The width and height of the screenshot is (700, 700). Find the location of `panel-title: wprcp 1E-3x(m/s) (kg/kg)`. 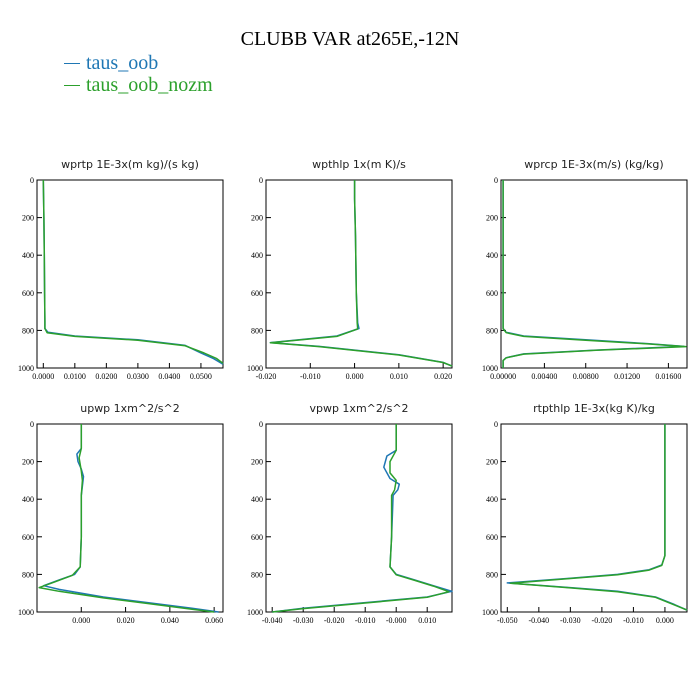

panel-title: wprcp 1E-3x(m/s) (kg/kg) is located at coordinates (593, 164).